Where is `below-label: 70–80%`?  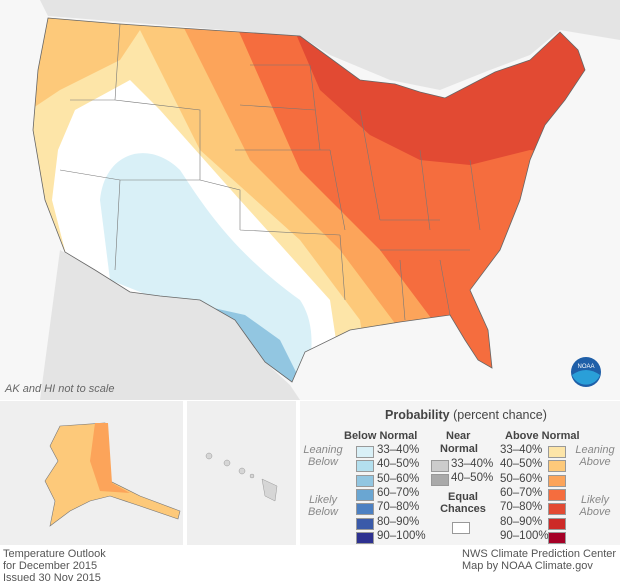 below-label: 70–80% is located at coordinates (398, 507).